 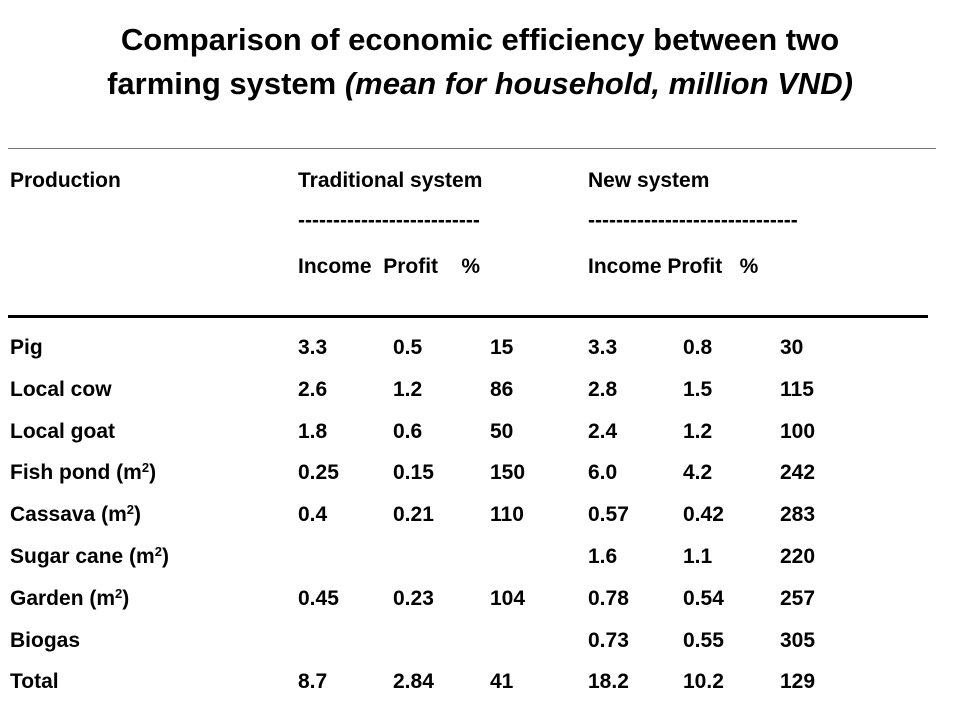 I want to click on cell-t-profit: 0.21, so click(x=413, y=514).